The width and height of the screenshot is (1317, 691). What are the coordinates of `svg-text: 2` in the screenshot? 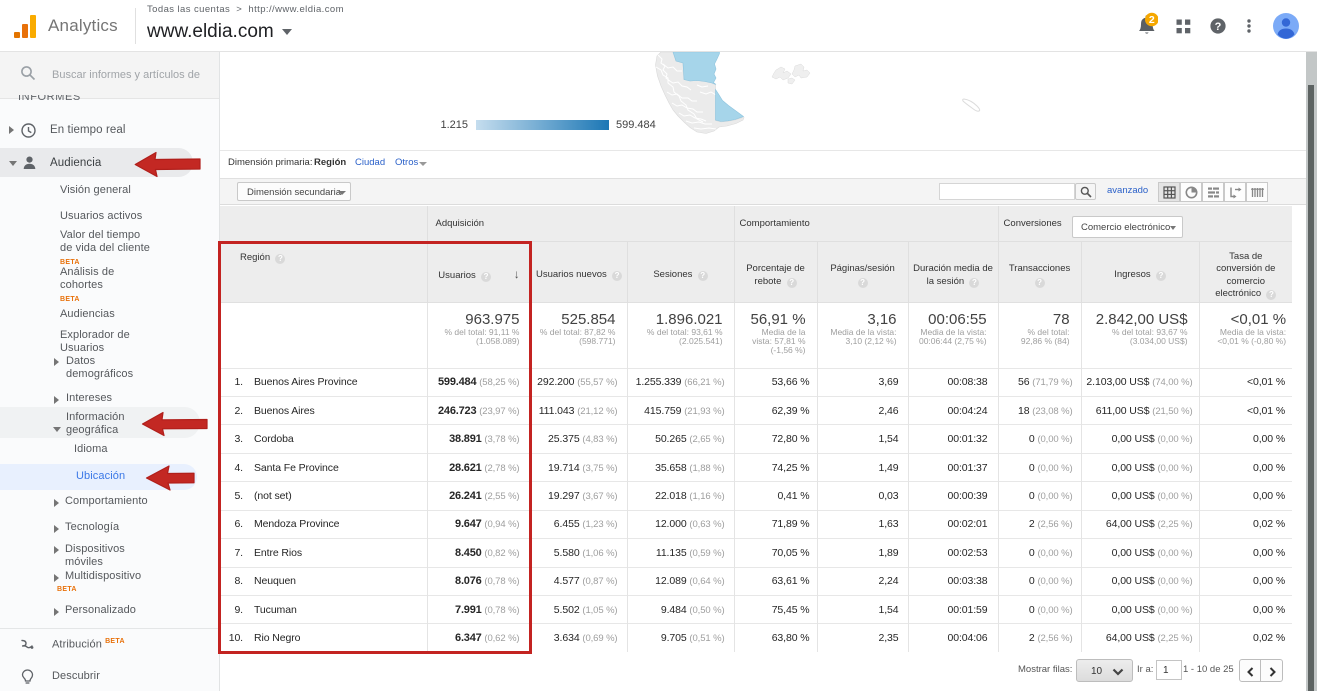 It's located at (1152, 20).